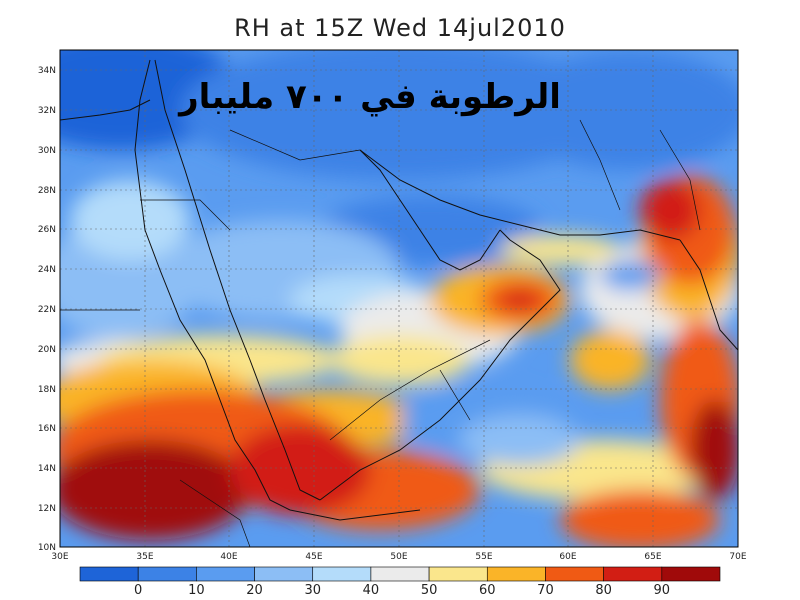 This screenshot has height=600, width=800. Describe the element at coordinates (483, 557) in the screenshot. I see `lon-tick: 55E` at that location.